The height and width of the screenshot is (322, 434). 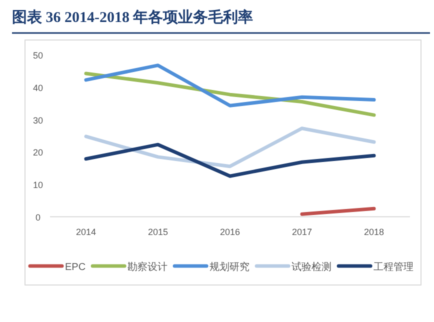 What do you see at coordinates (38, 87) in the screenshot?
I see `y-tick-label: 40` at bounding box center [38, 87].